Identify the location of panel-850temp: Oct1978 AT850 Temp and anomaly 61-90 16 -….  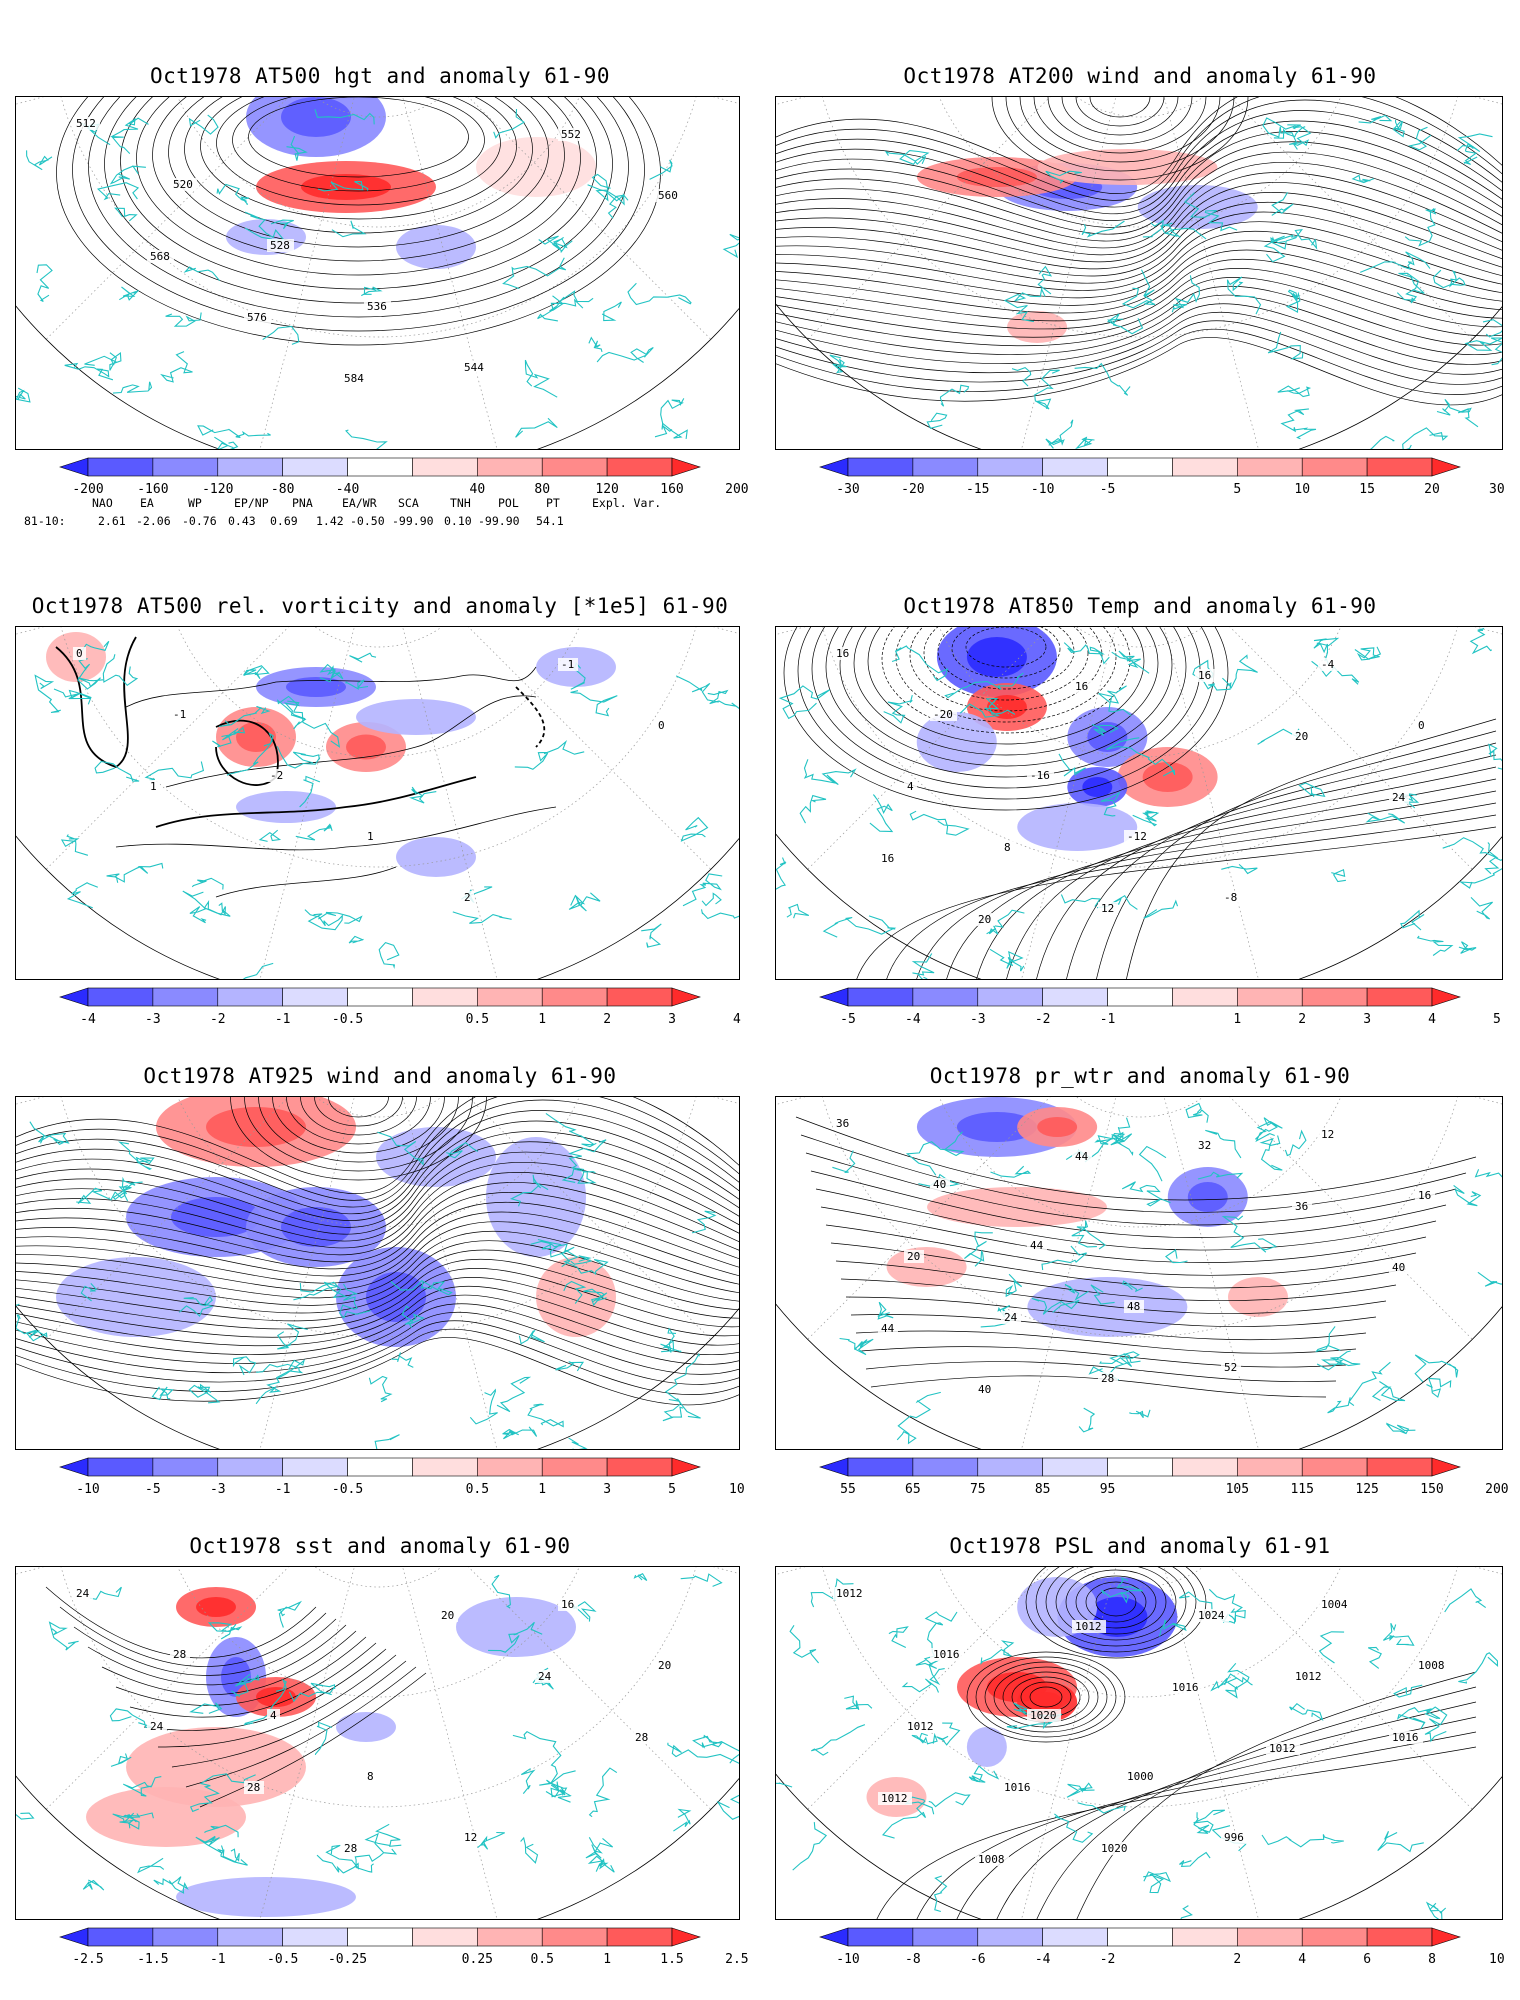
(1140, 795).